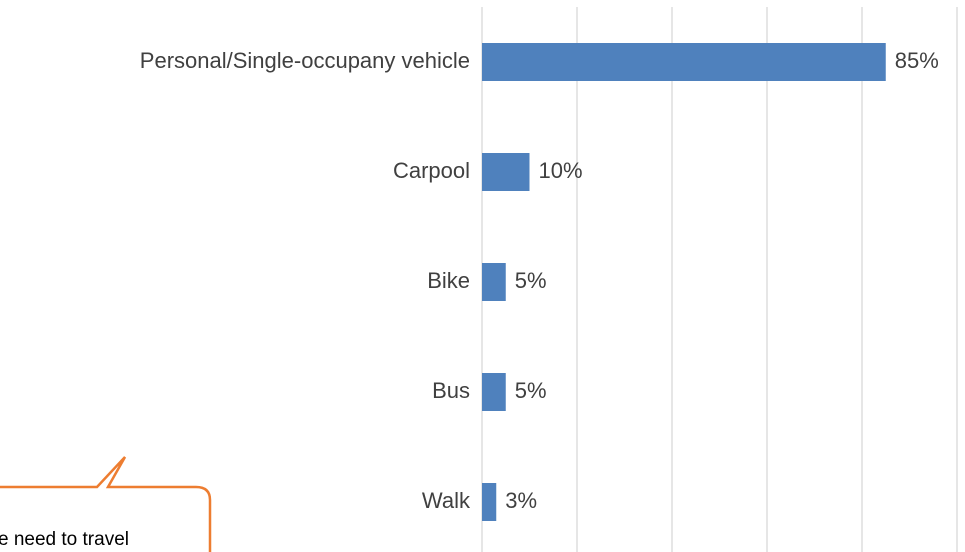 This screenshot has height=552, width=965. I want to click on value-label: 10%, so click(561, 170).